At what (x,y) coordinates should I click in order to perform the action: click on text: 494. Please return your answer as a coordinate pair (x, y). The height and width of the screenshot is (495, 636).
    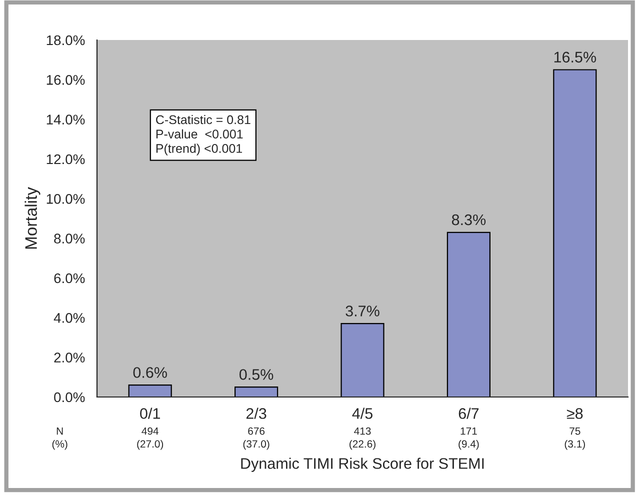
    Looking at the image, I should click on (150, 431).